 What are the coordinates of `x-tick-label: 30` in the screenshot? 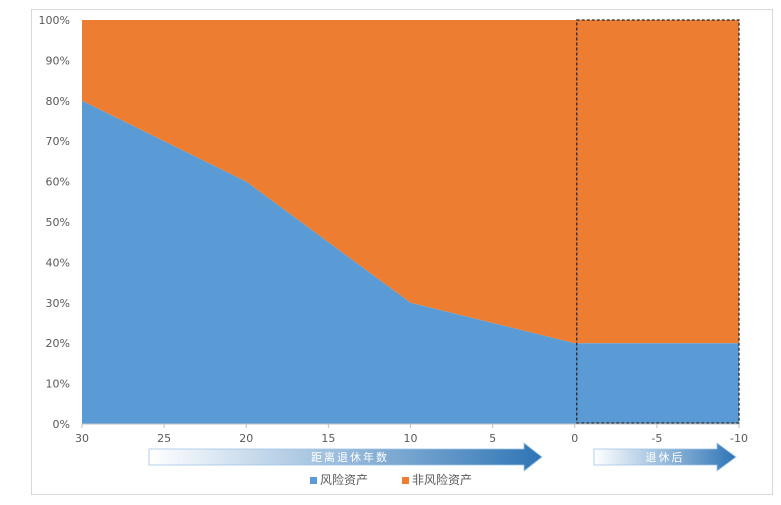 It's located at (82, 438).